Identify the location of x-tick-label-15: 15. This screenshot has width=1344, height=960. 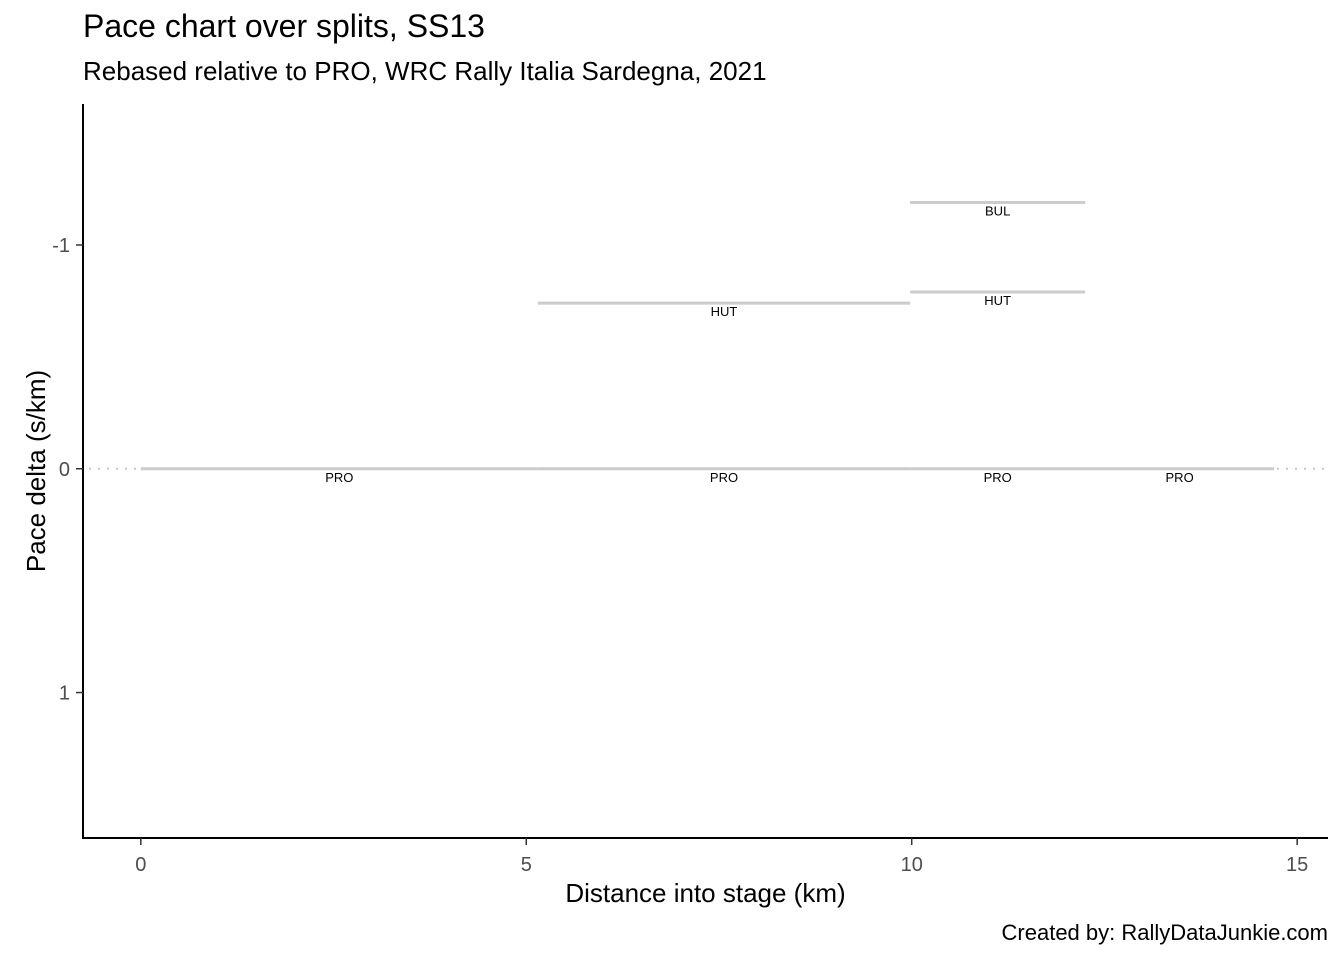
(1297, 865).